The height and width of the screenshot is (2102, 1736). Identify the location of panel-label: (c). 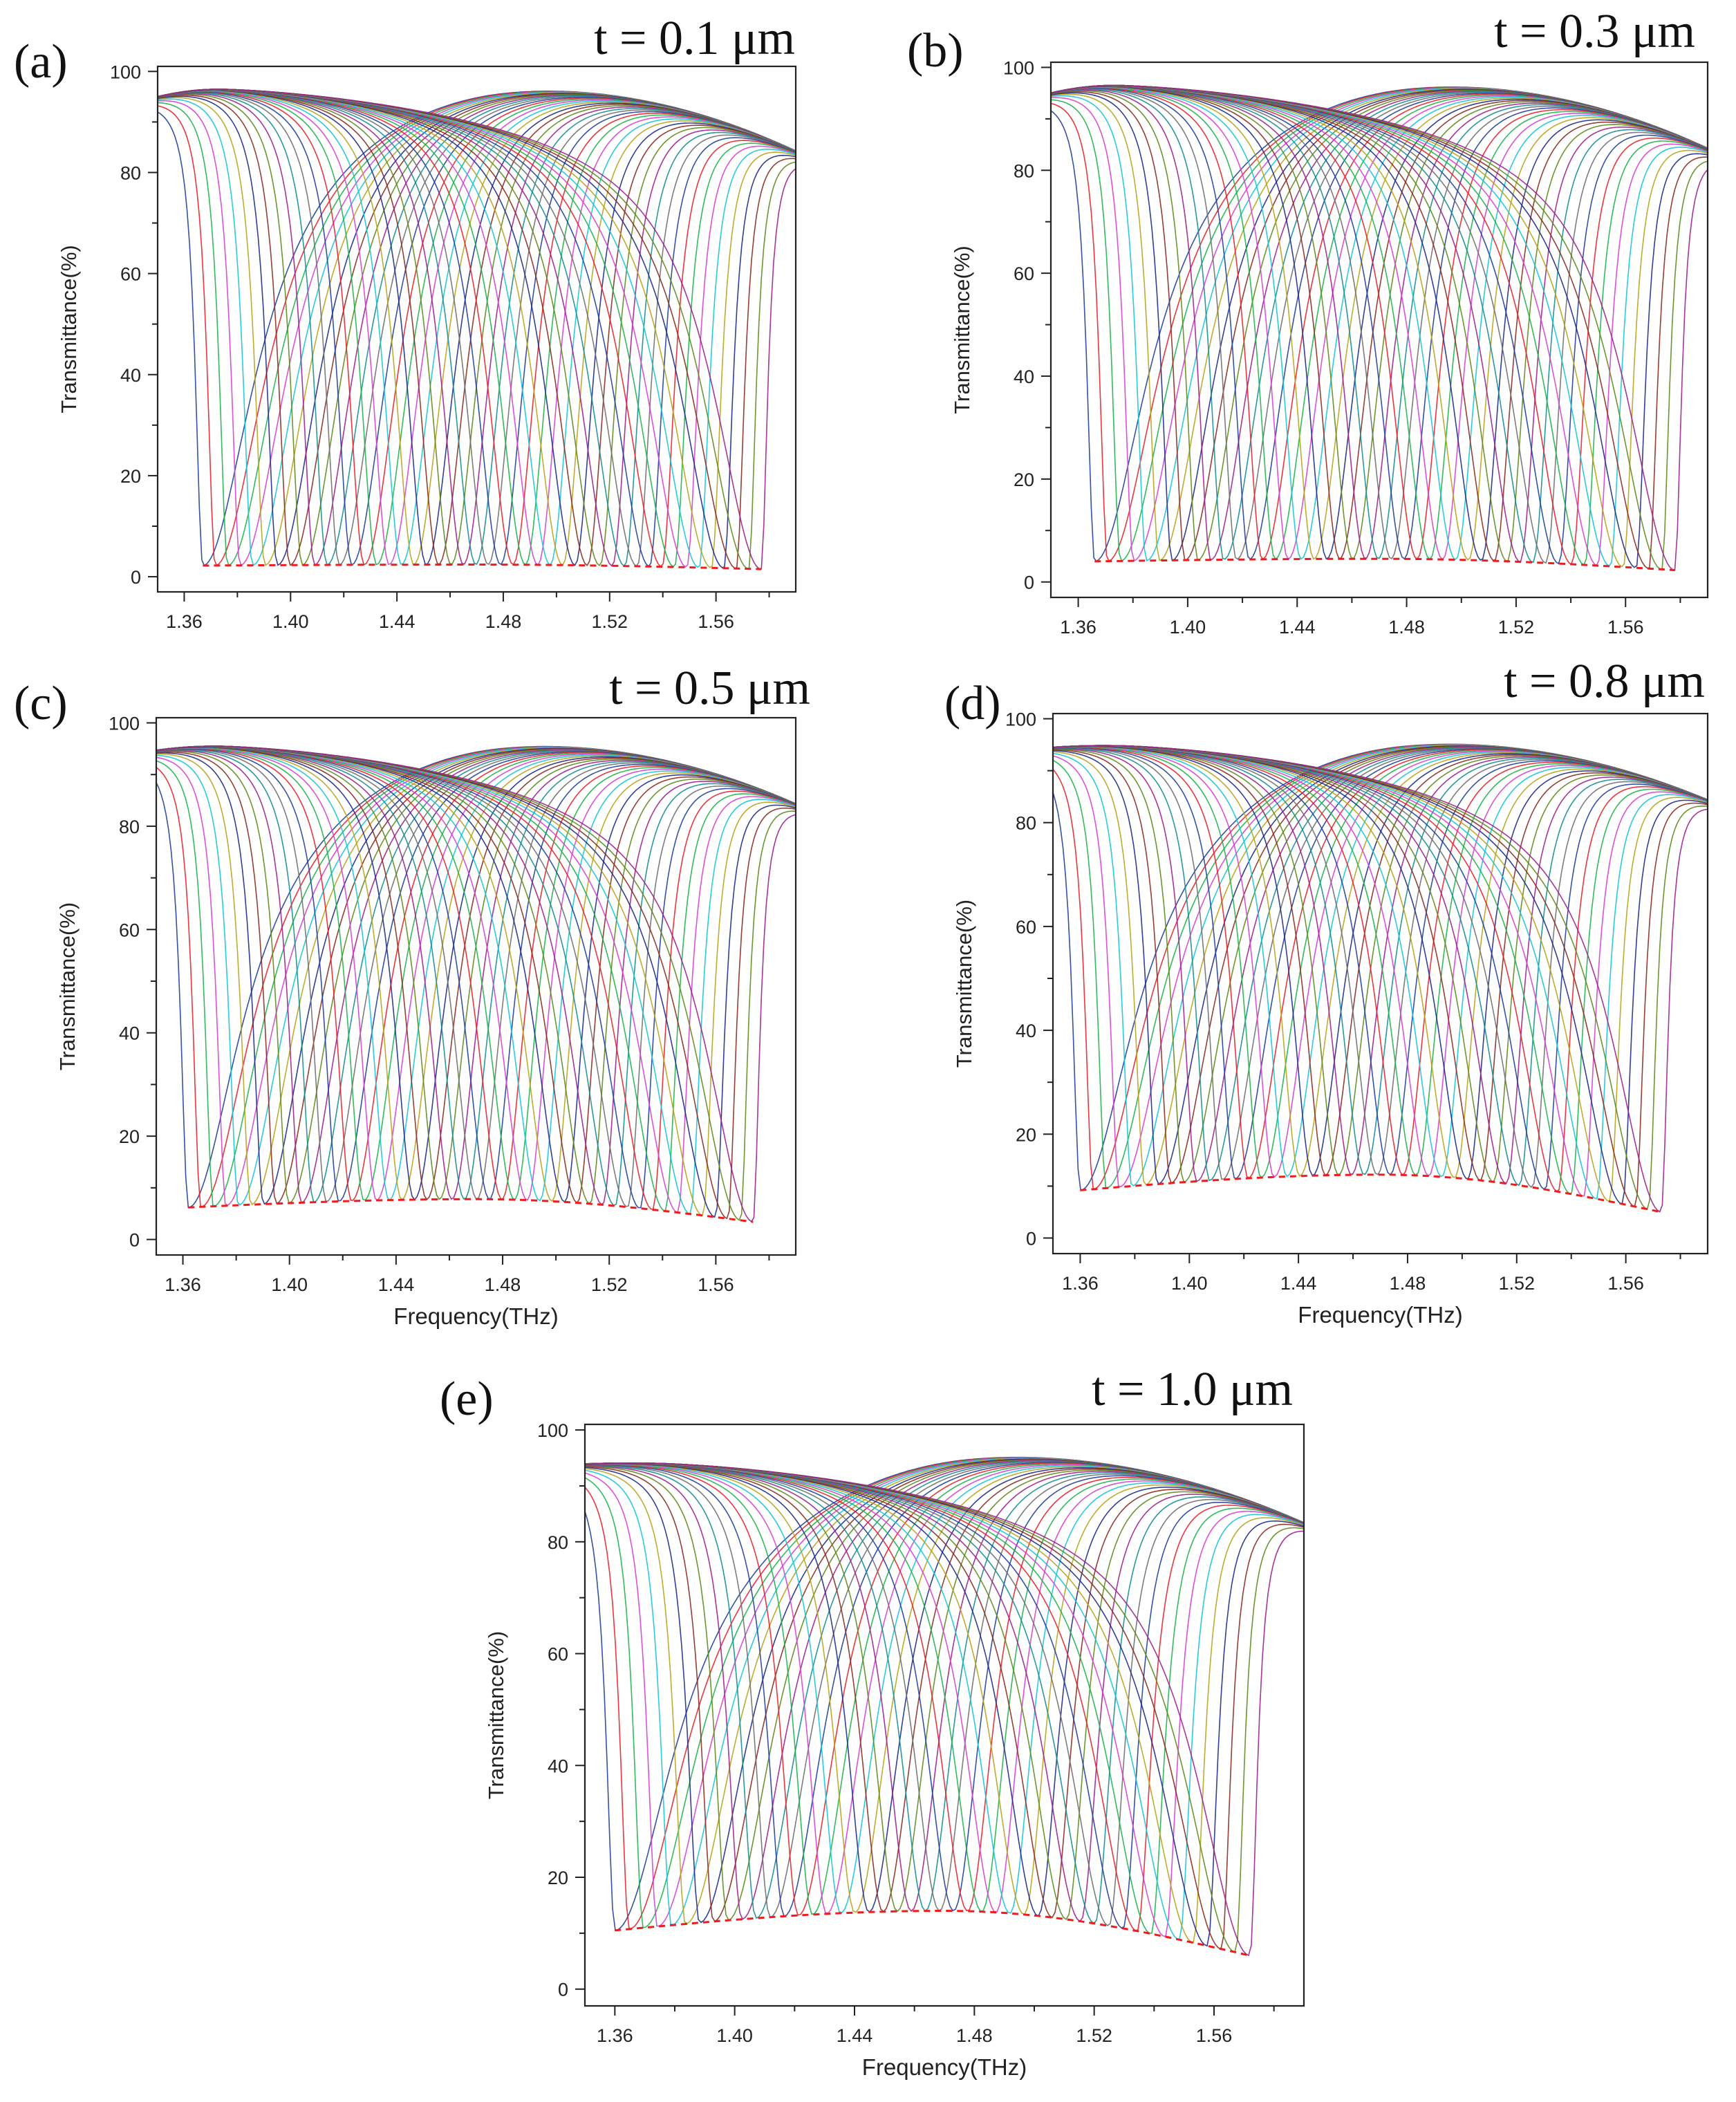
(41, 703).